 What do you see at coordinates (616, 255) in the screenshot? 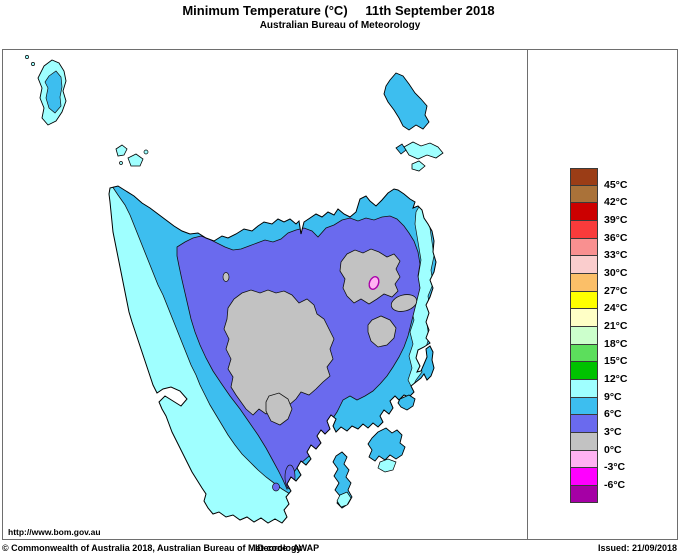
I see `legend-tick-label: 33°C` at bounding box center [616, 255].